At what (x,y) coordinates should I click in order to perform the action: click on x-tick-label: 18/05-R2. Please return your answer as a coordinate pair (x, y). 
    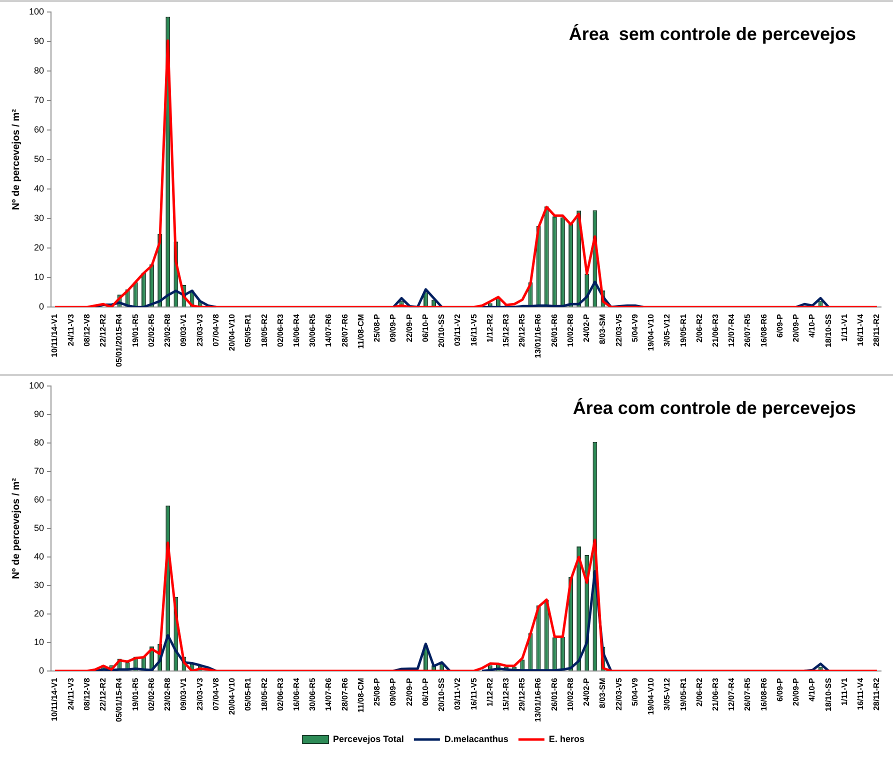
    Looking at the image, I should click on (264, 694).